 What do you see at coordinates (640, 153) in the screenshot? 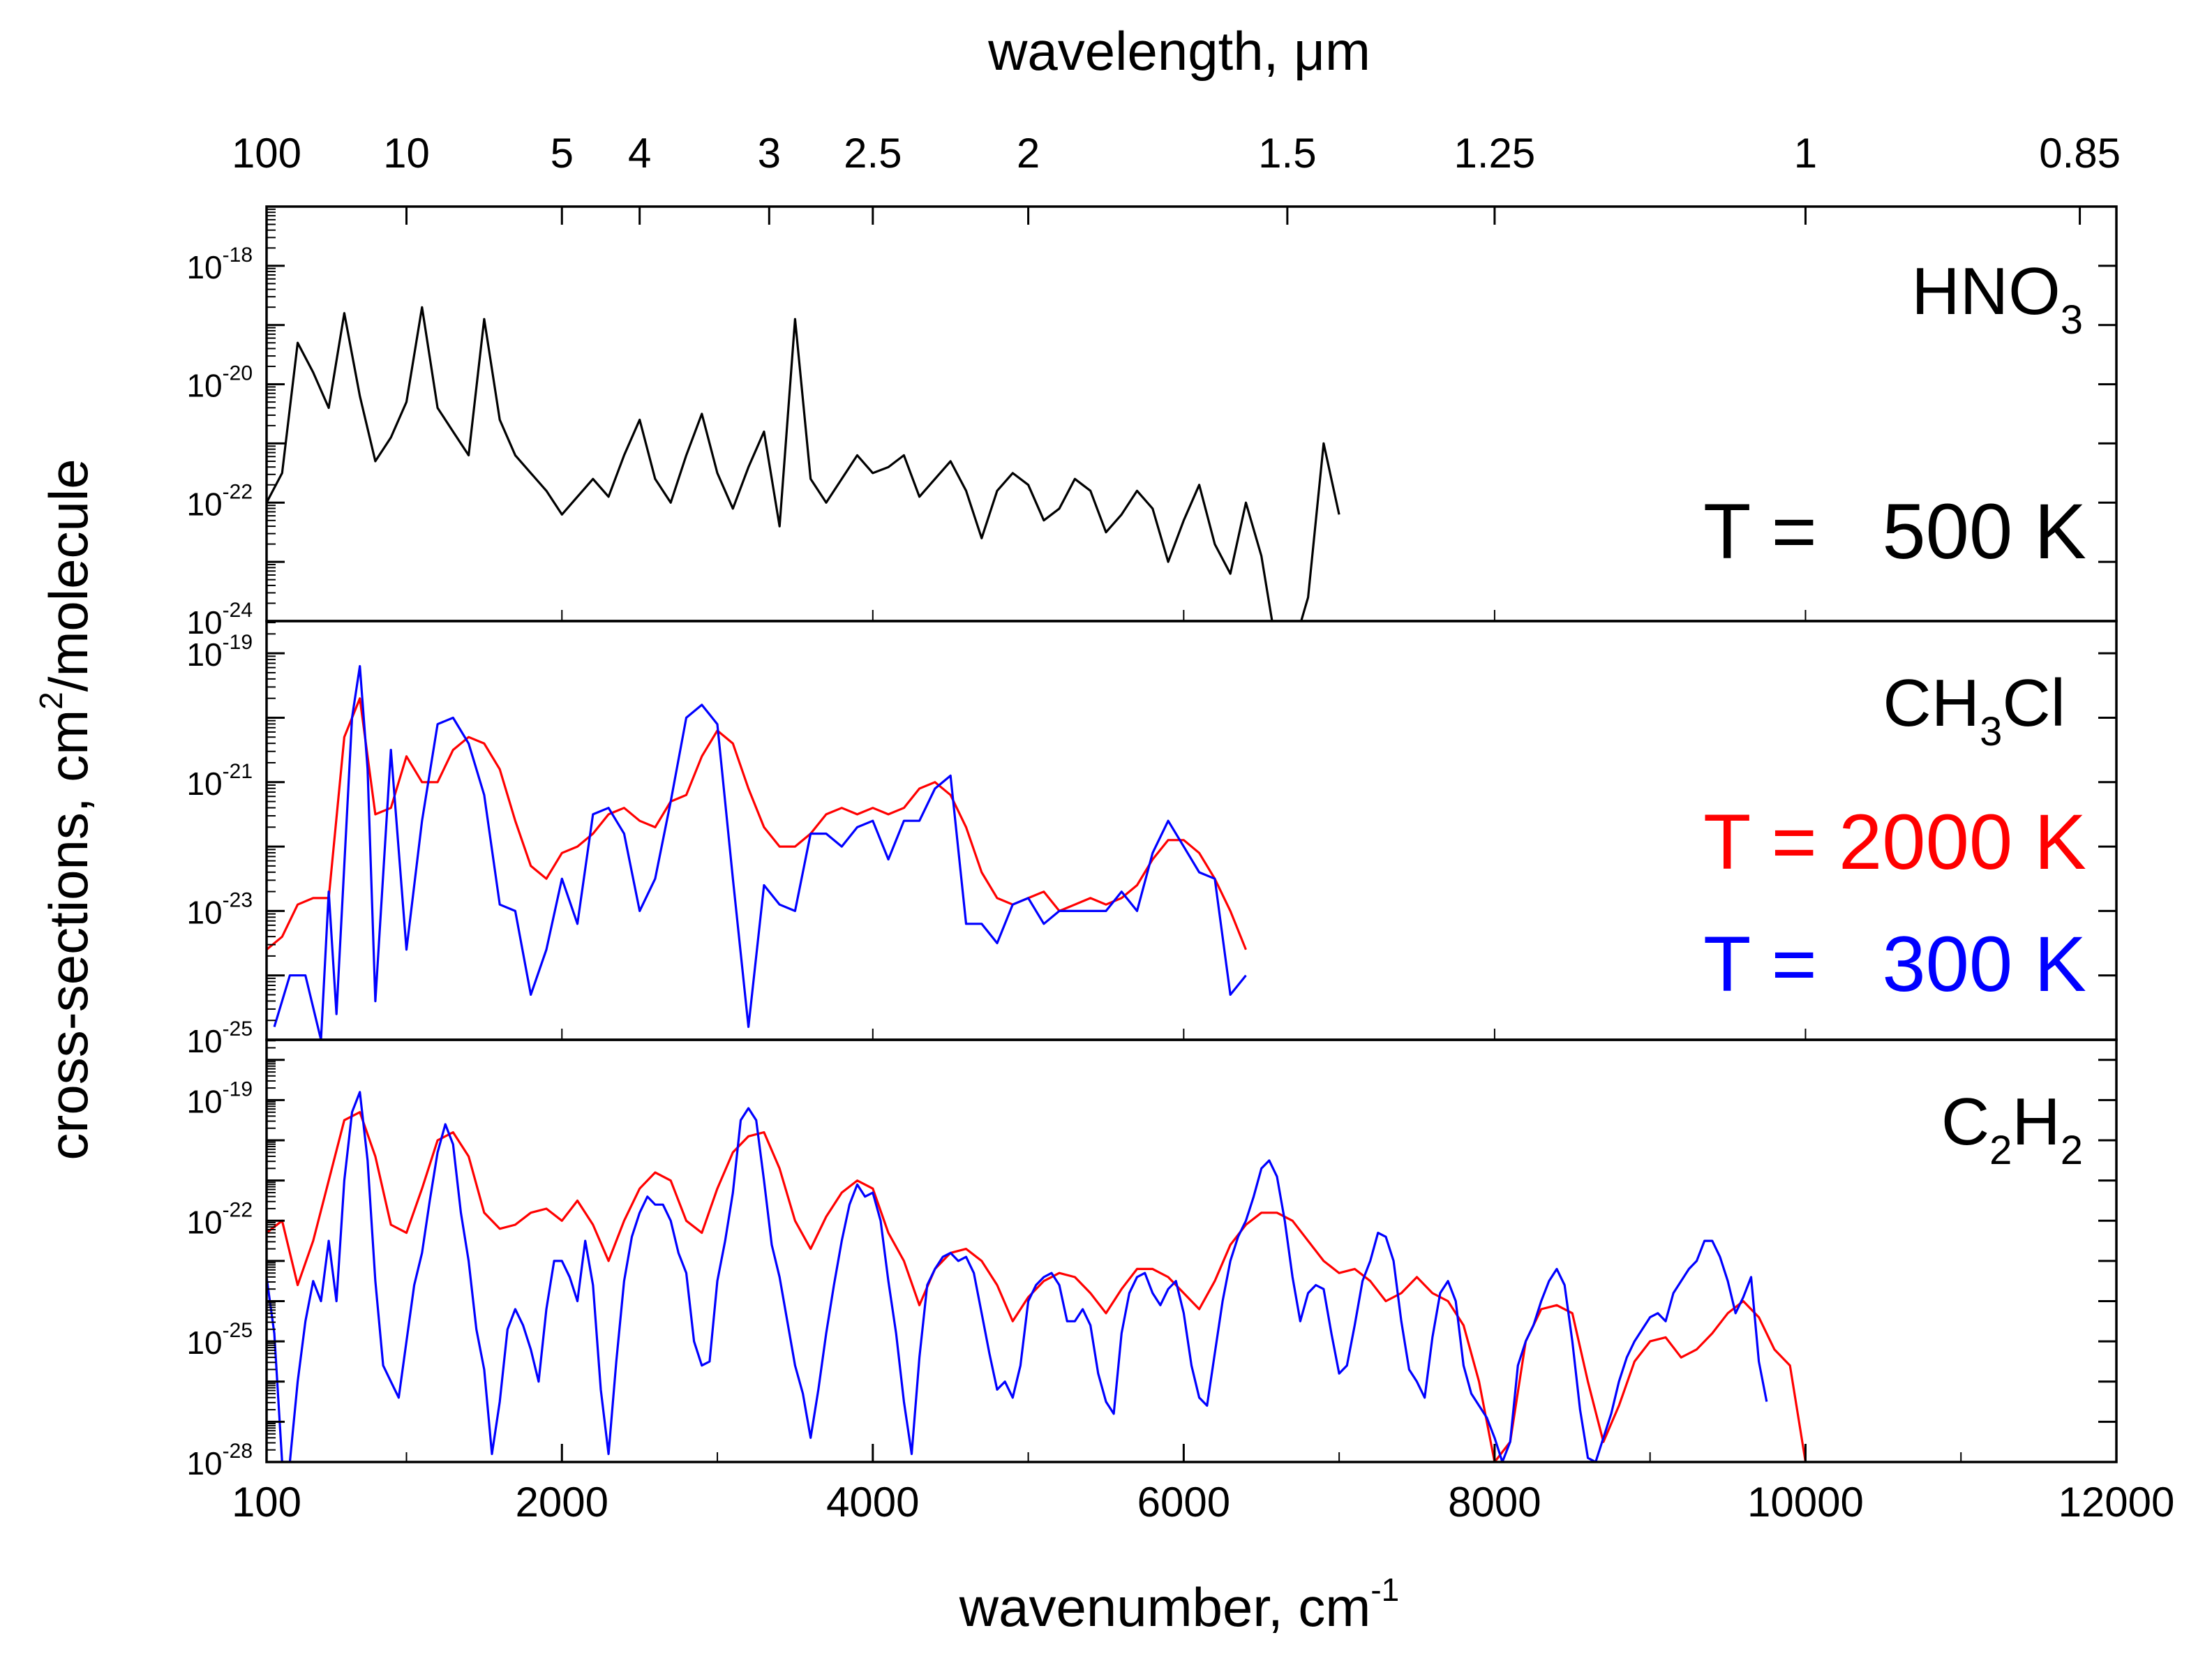
I see `x2-tick-label: 4` at bounding box center [640, 153].